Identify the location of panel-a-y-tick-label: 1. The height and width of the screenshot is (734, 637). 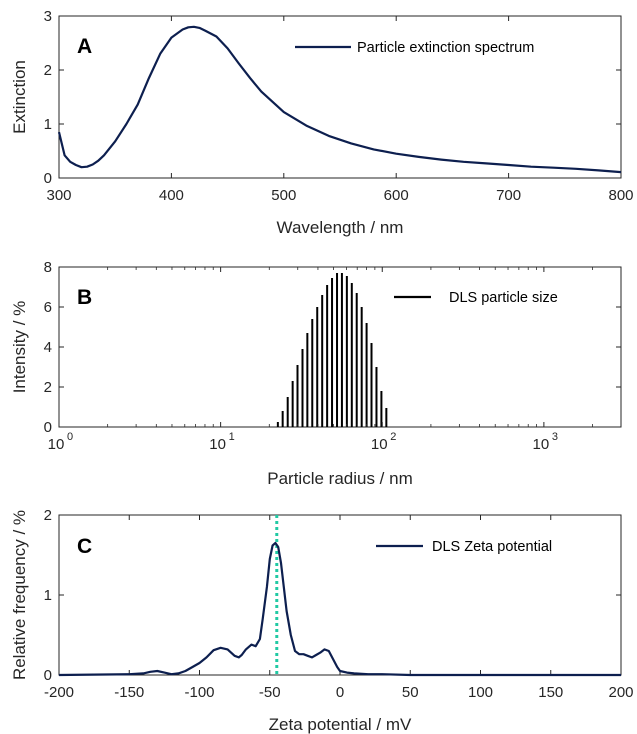
(48, 124).